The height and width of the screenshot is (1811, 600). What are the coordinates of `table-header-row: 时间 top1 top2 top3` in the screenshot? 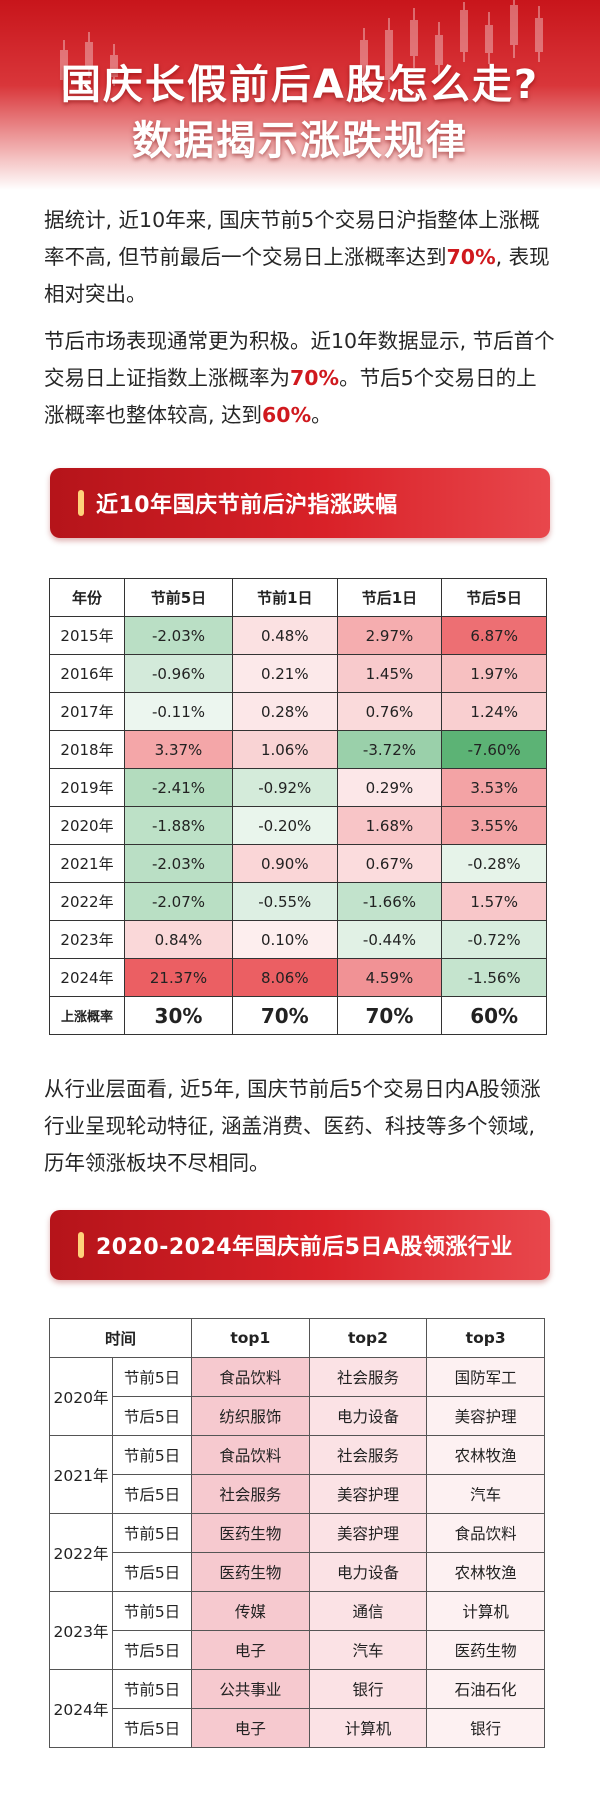 It's located at (297, 1338).